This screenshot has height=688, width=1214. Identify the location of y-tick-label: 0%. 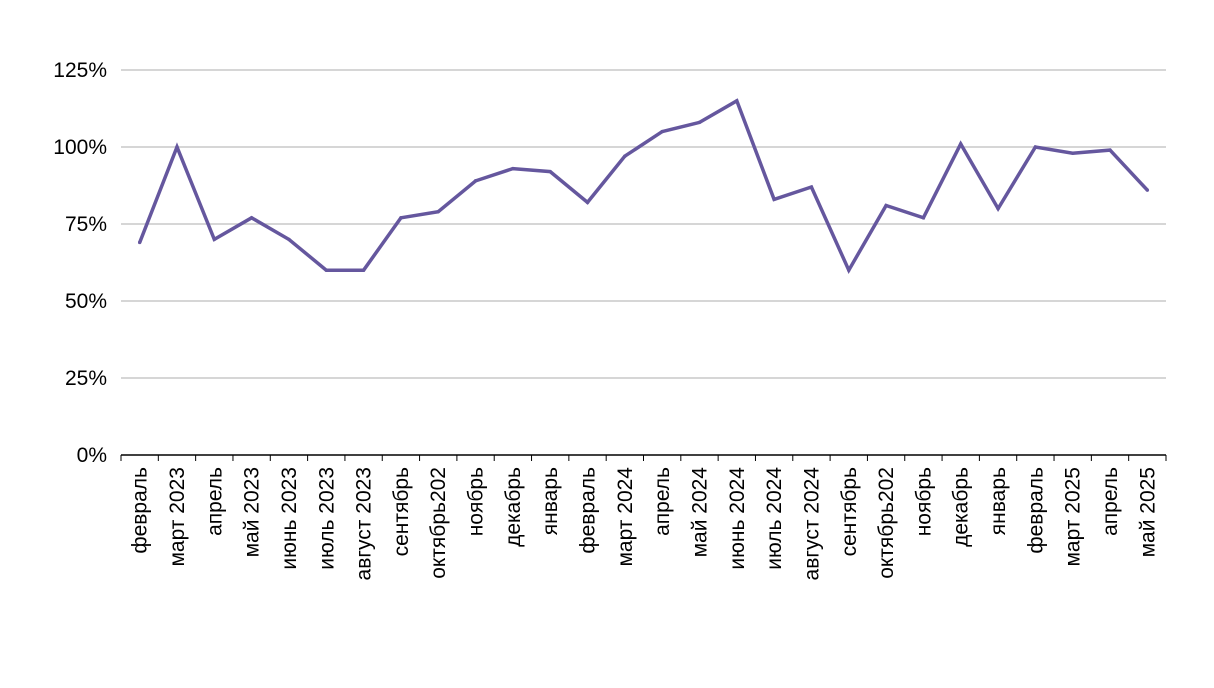
(92, 455).